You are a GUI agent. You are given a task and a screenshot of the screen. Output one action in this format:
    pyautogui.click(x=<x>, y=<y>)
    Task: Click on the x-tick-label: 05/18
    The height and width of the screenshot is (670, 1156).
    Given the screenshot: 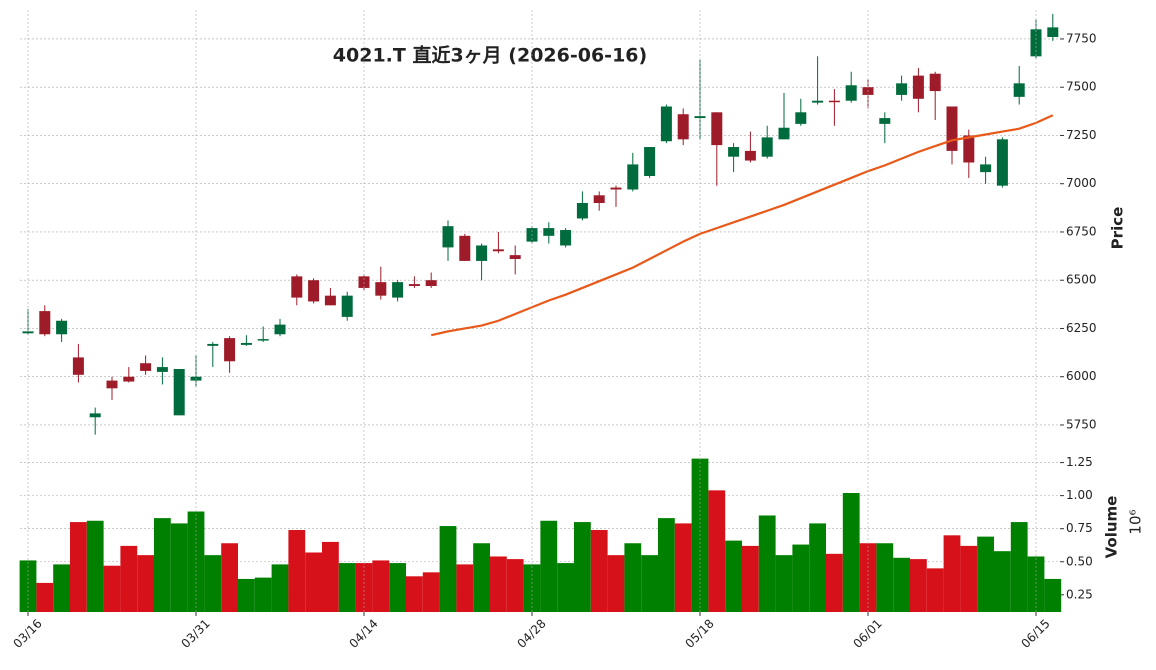 What is the action you would take?
    pyautogui.click(x=699, y=633)
    